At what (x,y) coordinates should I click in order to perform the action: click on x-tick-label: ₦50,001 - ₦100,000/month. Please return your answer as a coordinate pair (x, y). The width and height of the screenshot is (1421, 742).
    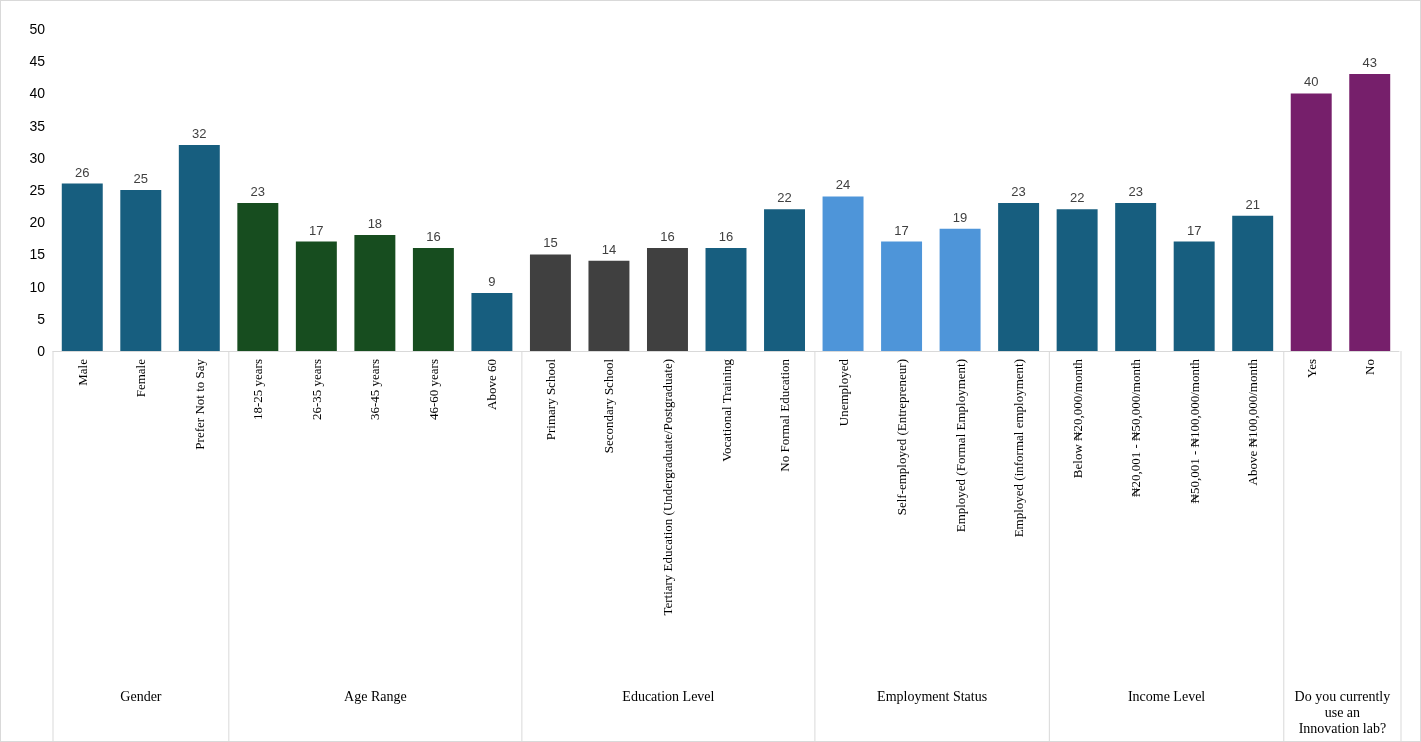
    Looking at the image, I should click on (1194, 431).